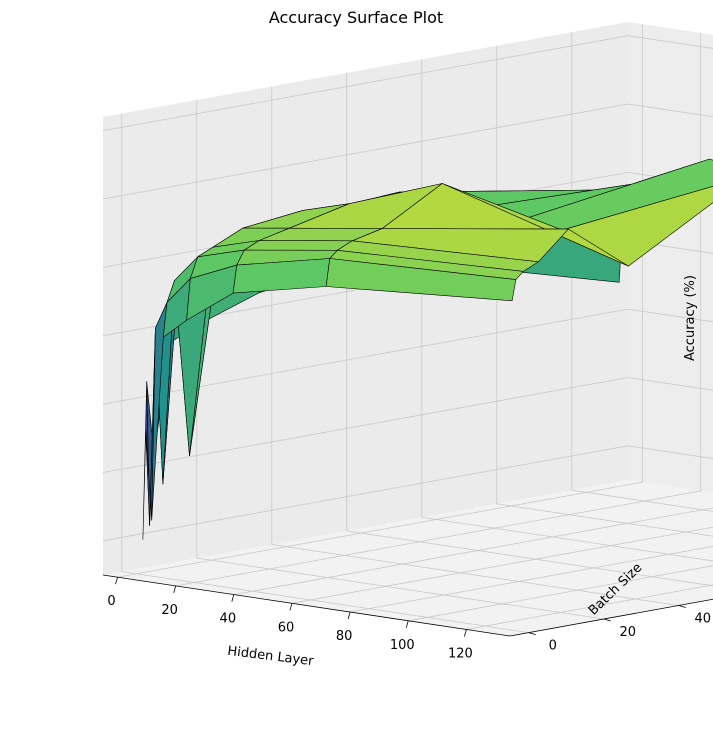  What do you see at coordinates (344, 636) in the screenshot?
I see `x-tick-label: 80` at bounding box center [344, 636].